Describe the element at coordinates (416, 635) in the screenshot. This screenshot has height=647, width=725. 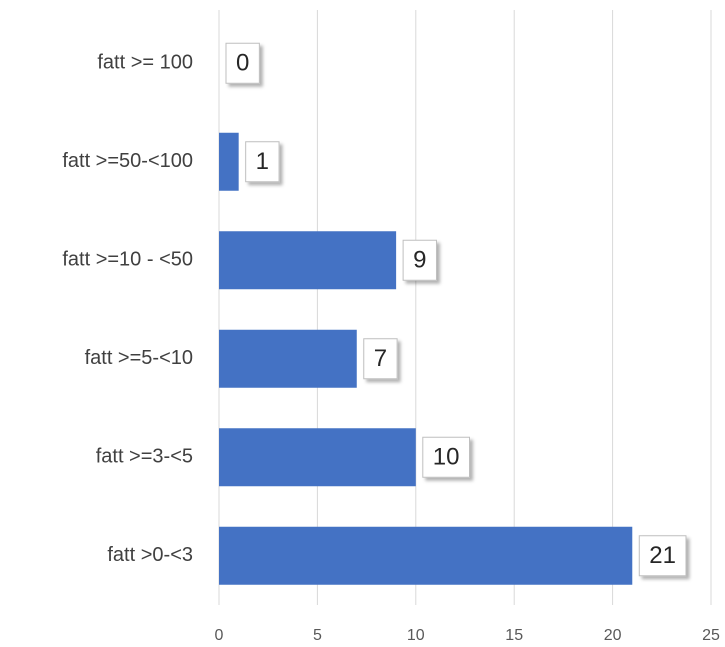
I see `x-tick-label: 10` at that location.